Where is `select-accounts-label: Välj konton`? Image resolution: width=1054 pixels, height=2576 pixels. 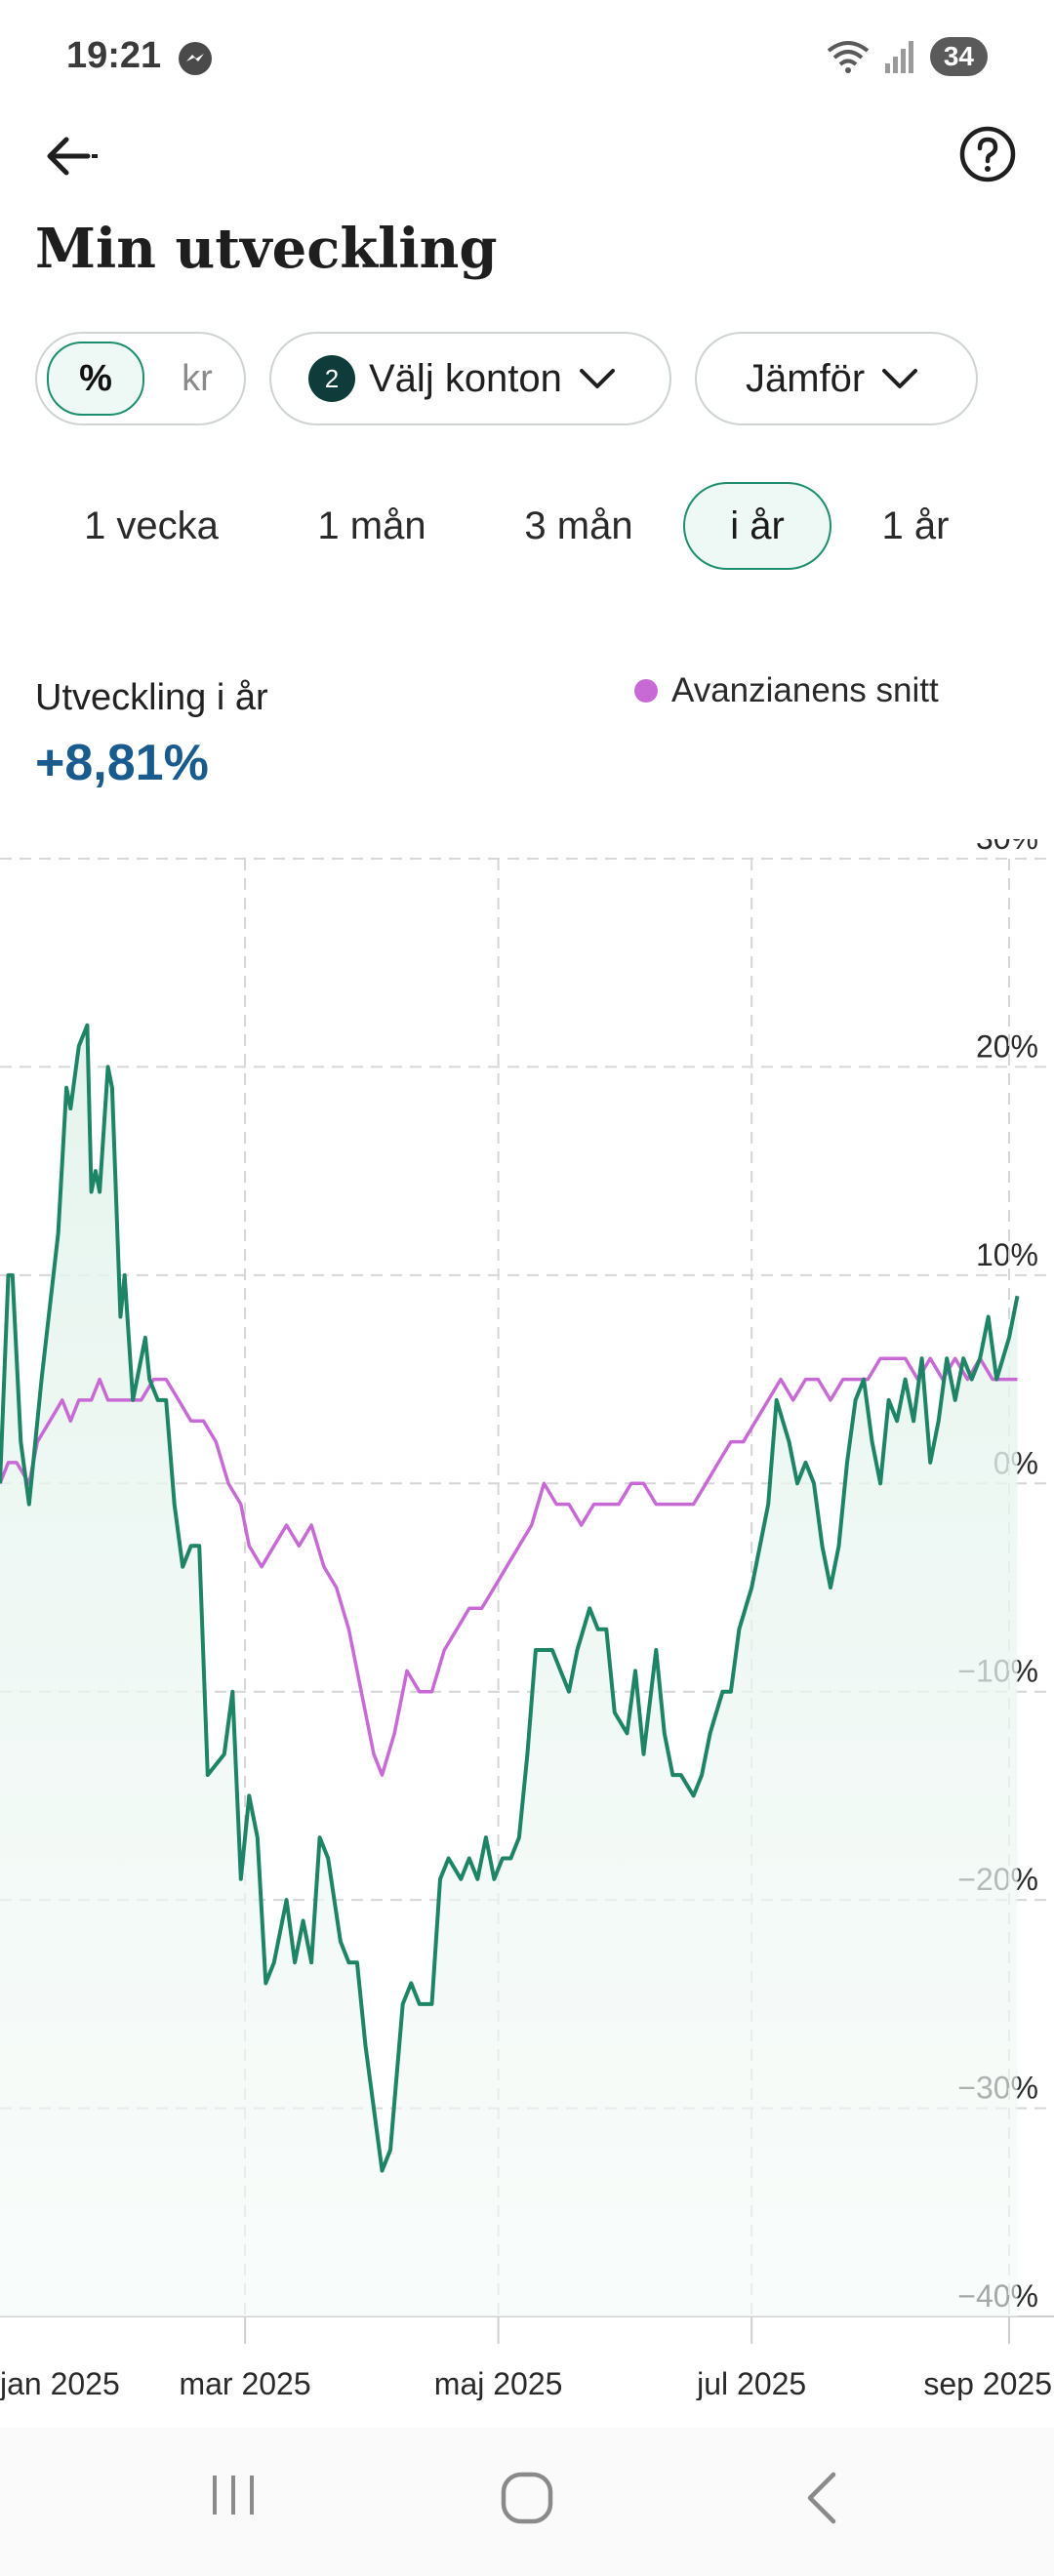 select-accounts-label: Välj konton is located at coordinates (466, 378).